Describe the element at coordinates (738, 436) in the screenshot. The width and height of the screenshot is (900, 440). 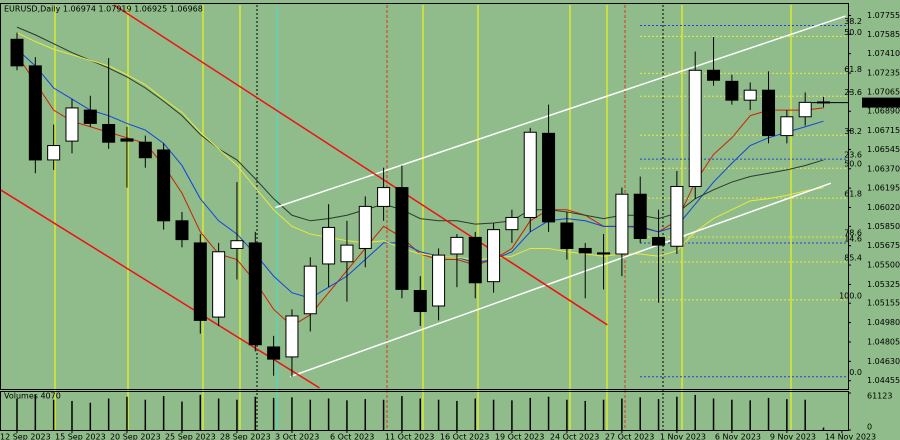
I see `x-tick-label: 6 Nov 2023` at that location.